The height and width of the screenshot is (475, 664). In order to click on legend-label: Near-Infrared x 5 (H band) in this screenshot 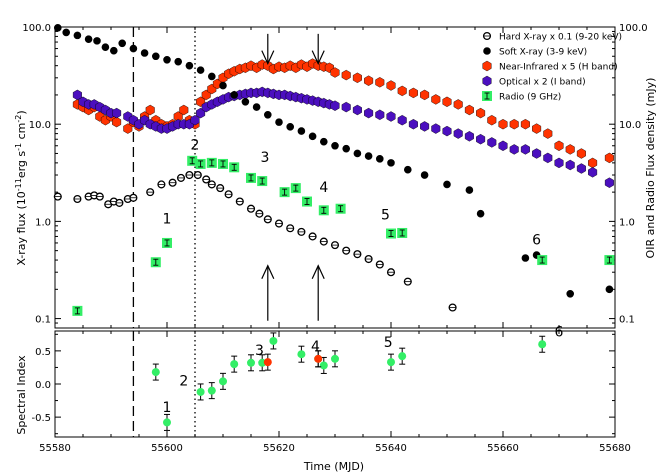, I will do `click(558, 68)`.